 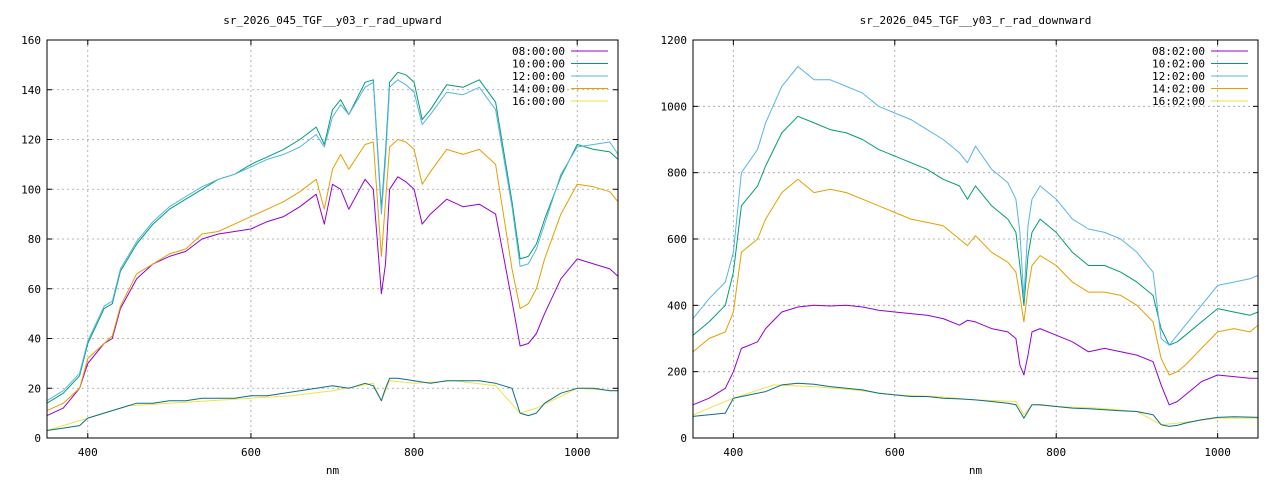 What do you see at coordinates (332, 20) in the screenshot?
I see `chart-title: sr_2026_045_TGF__y03_r_rad_upward` at bounding box center [332, 20].